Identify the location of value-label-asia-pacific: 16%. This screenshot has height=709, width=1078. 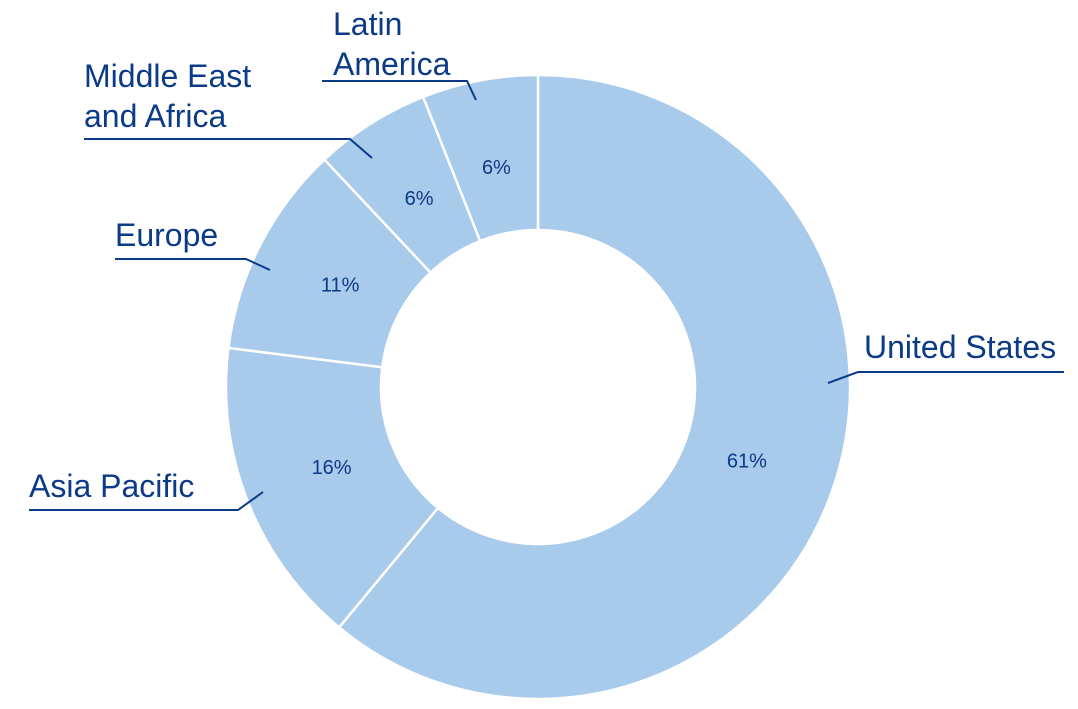
(332, 468).